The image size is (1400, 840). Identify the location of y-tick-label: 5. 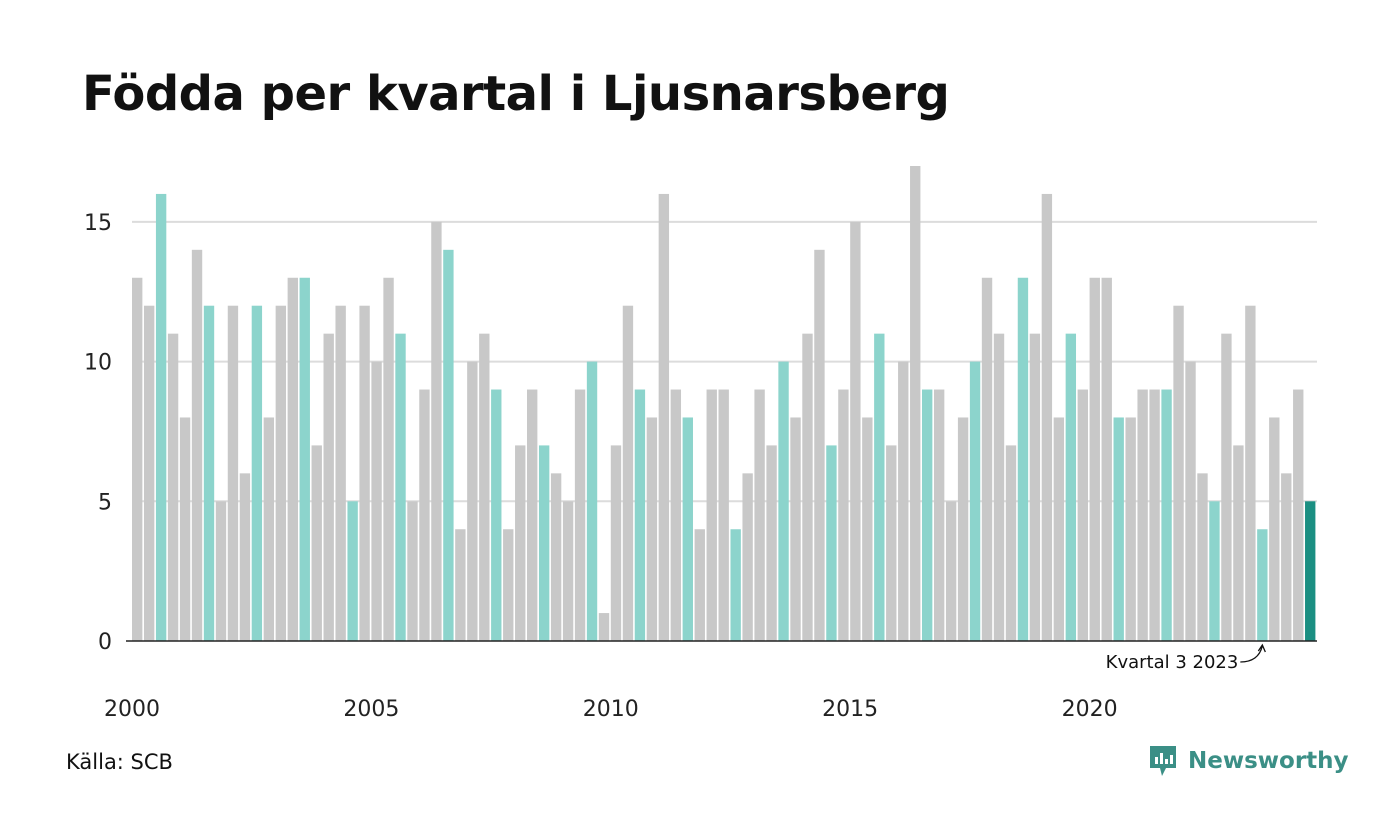
(105, 502).